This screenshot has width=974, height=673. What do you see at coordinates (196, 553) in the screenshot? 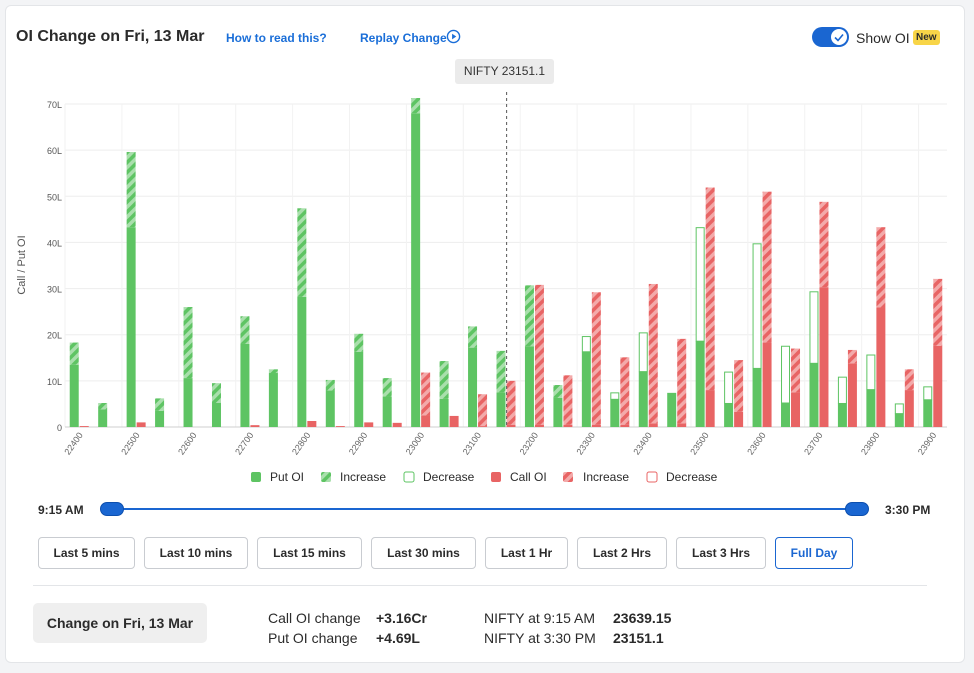
I see `last-10-mins-button: Last 10 mins` at bounding box center [196, 553].